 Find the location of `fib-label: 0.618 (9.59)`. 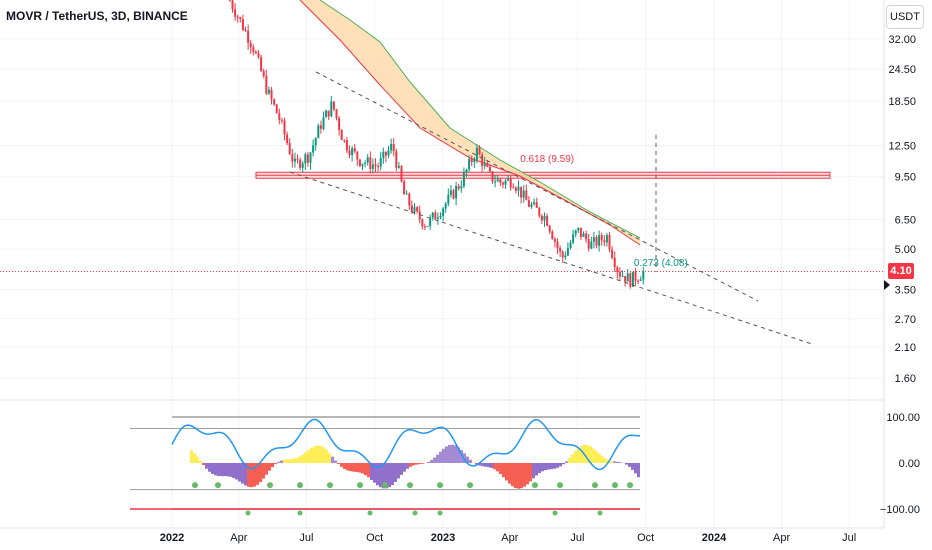

fib-label: 0.618 (9.59) is located at coordinates (547, 159).